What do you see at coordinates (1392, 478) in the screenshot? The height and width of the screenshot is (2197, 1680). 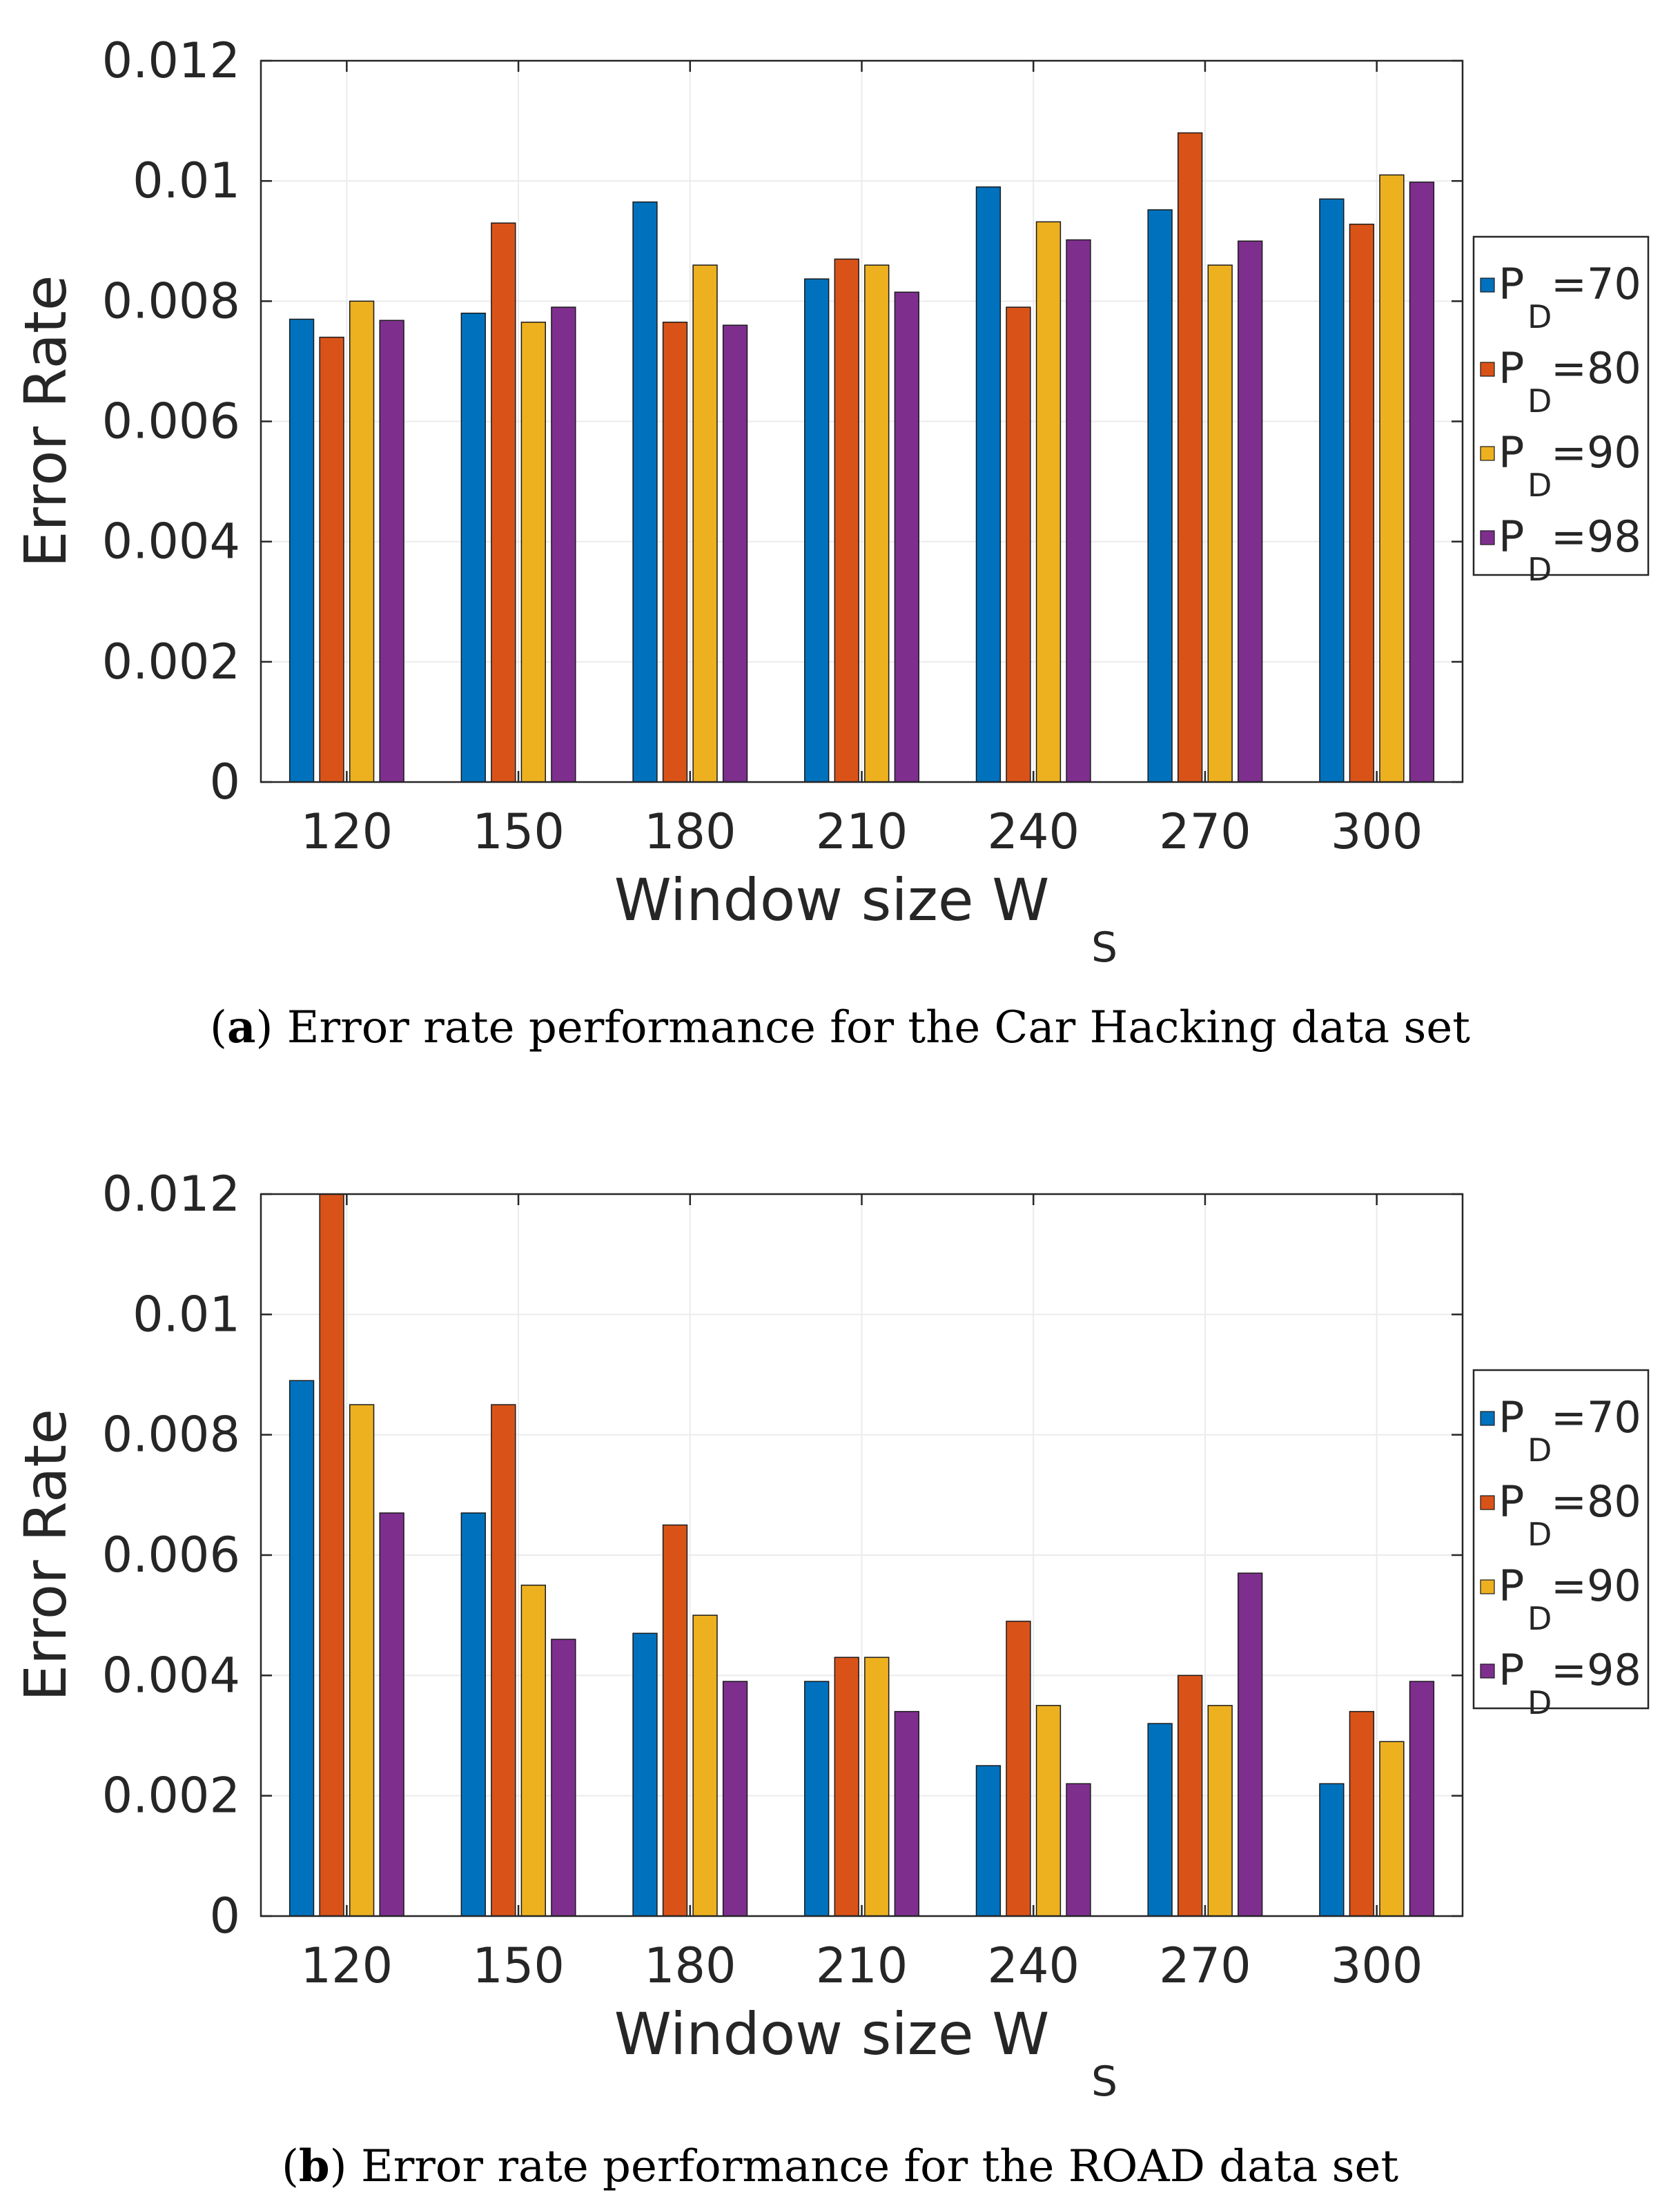 I see `bar-P_D=90-300` at bounding box center [1392, 478].